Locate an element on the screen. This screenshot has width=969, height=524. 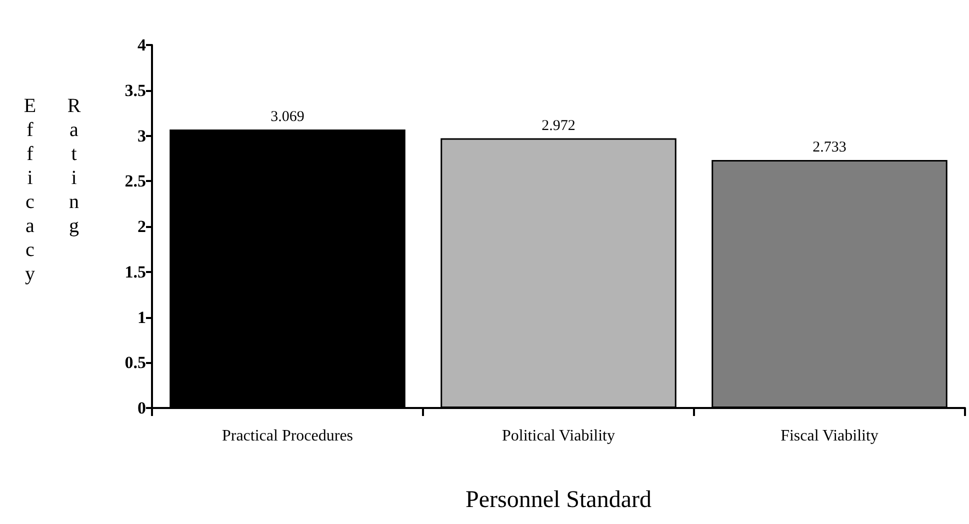
y-axis-title: Efficacy Rating is located at coordinates (52, 192).